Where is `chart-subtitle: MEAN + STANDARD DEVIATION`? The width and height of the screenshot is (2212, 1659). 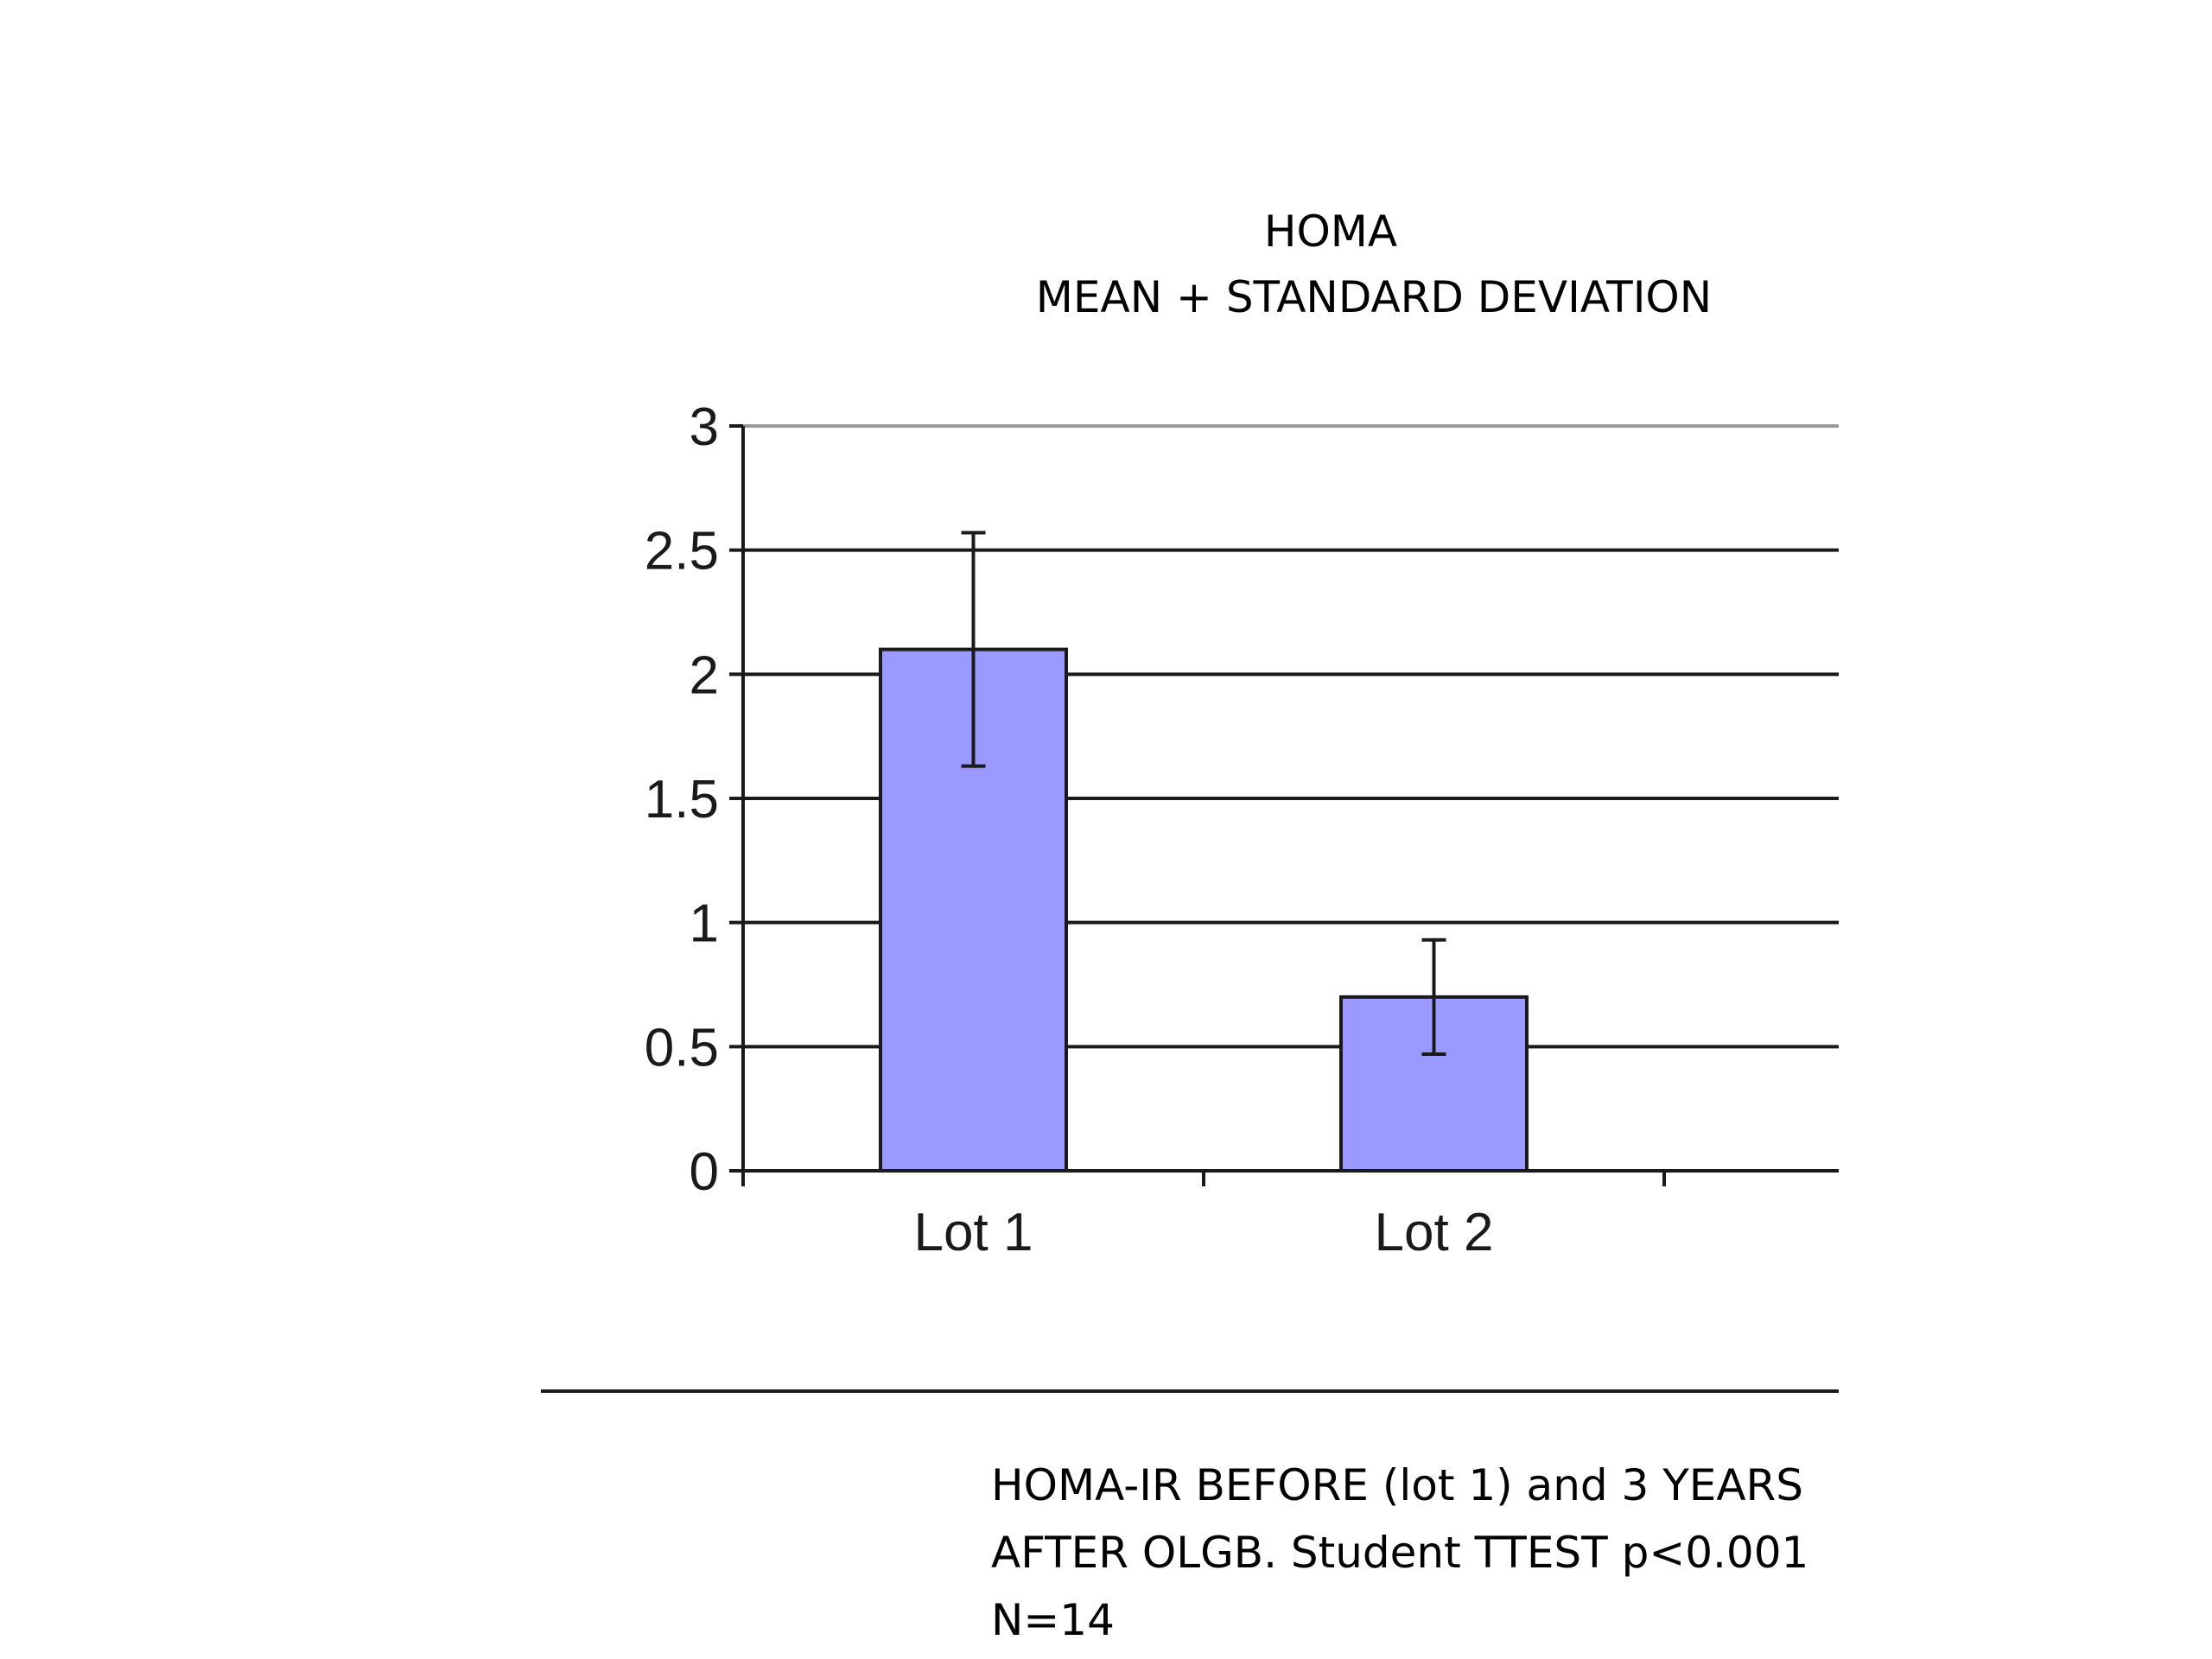
chart-subtitle: MEAN + STANDARD DEVIATION is located at coordinates (1374, 297).